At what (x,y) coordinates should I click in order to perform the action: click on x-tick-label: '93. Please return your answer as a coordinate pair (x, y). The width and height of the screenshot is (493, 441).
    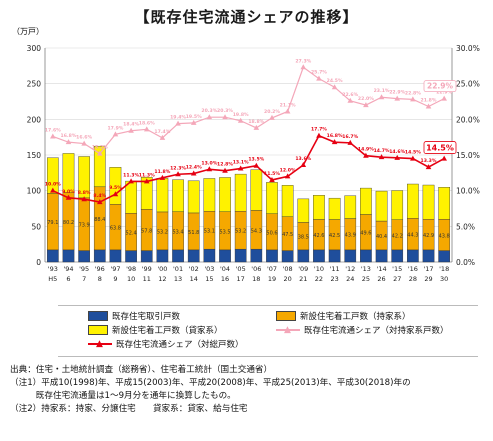
    Looking at the image, I should click on (53, 269).